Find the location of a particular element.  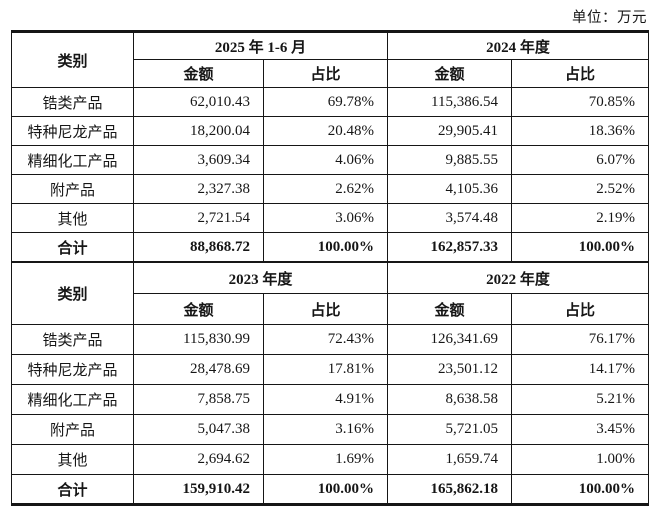

amount-cell: 2,721.54 is located at coordinates (198, 218).